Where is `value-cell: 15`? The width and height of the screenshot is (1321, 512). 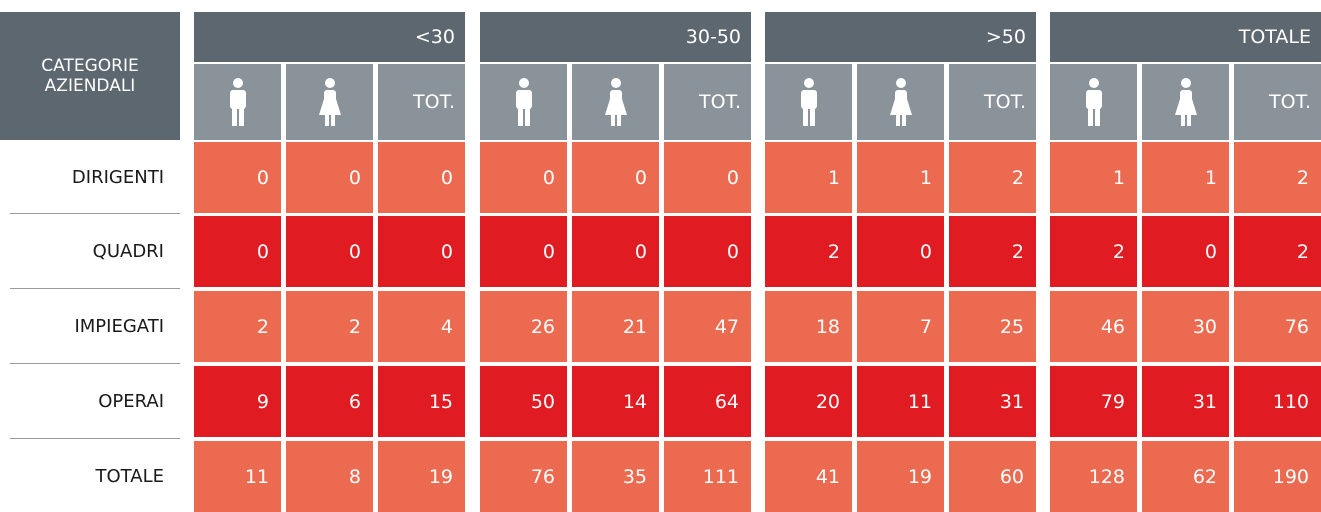 value-cell: 15 is located at coordinates (421, 401).